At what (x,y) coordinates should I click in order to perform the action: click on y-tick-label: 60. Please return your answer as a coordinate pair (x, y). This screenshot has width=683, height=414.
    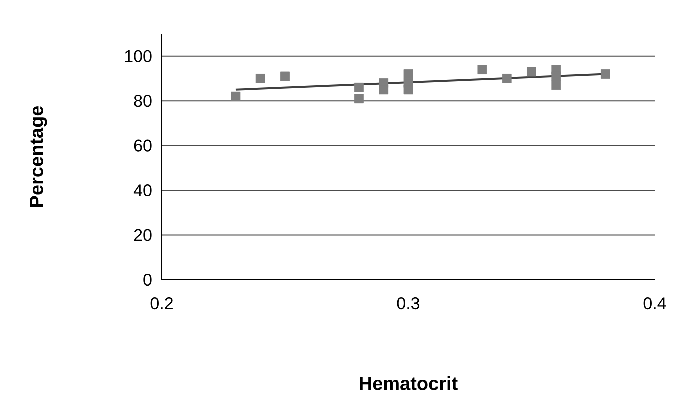
    Looking at the image, I should click on (143, 146).